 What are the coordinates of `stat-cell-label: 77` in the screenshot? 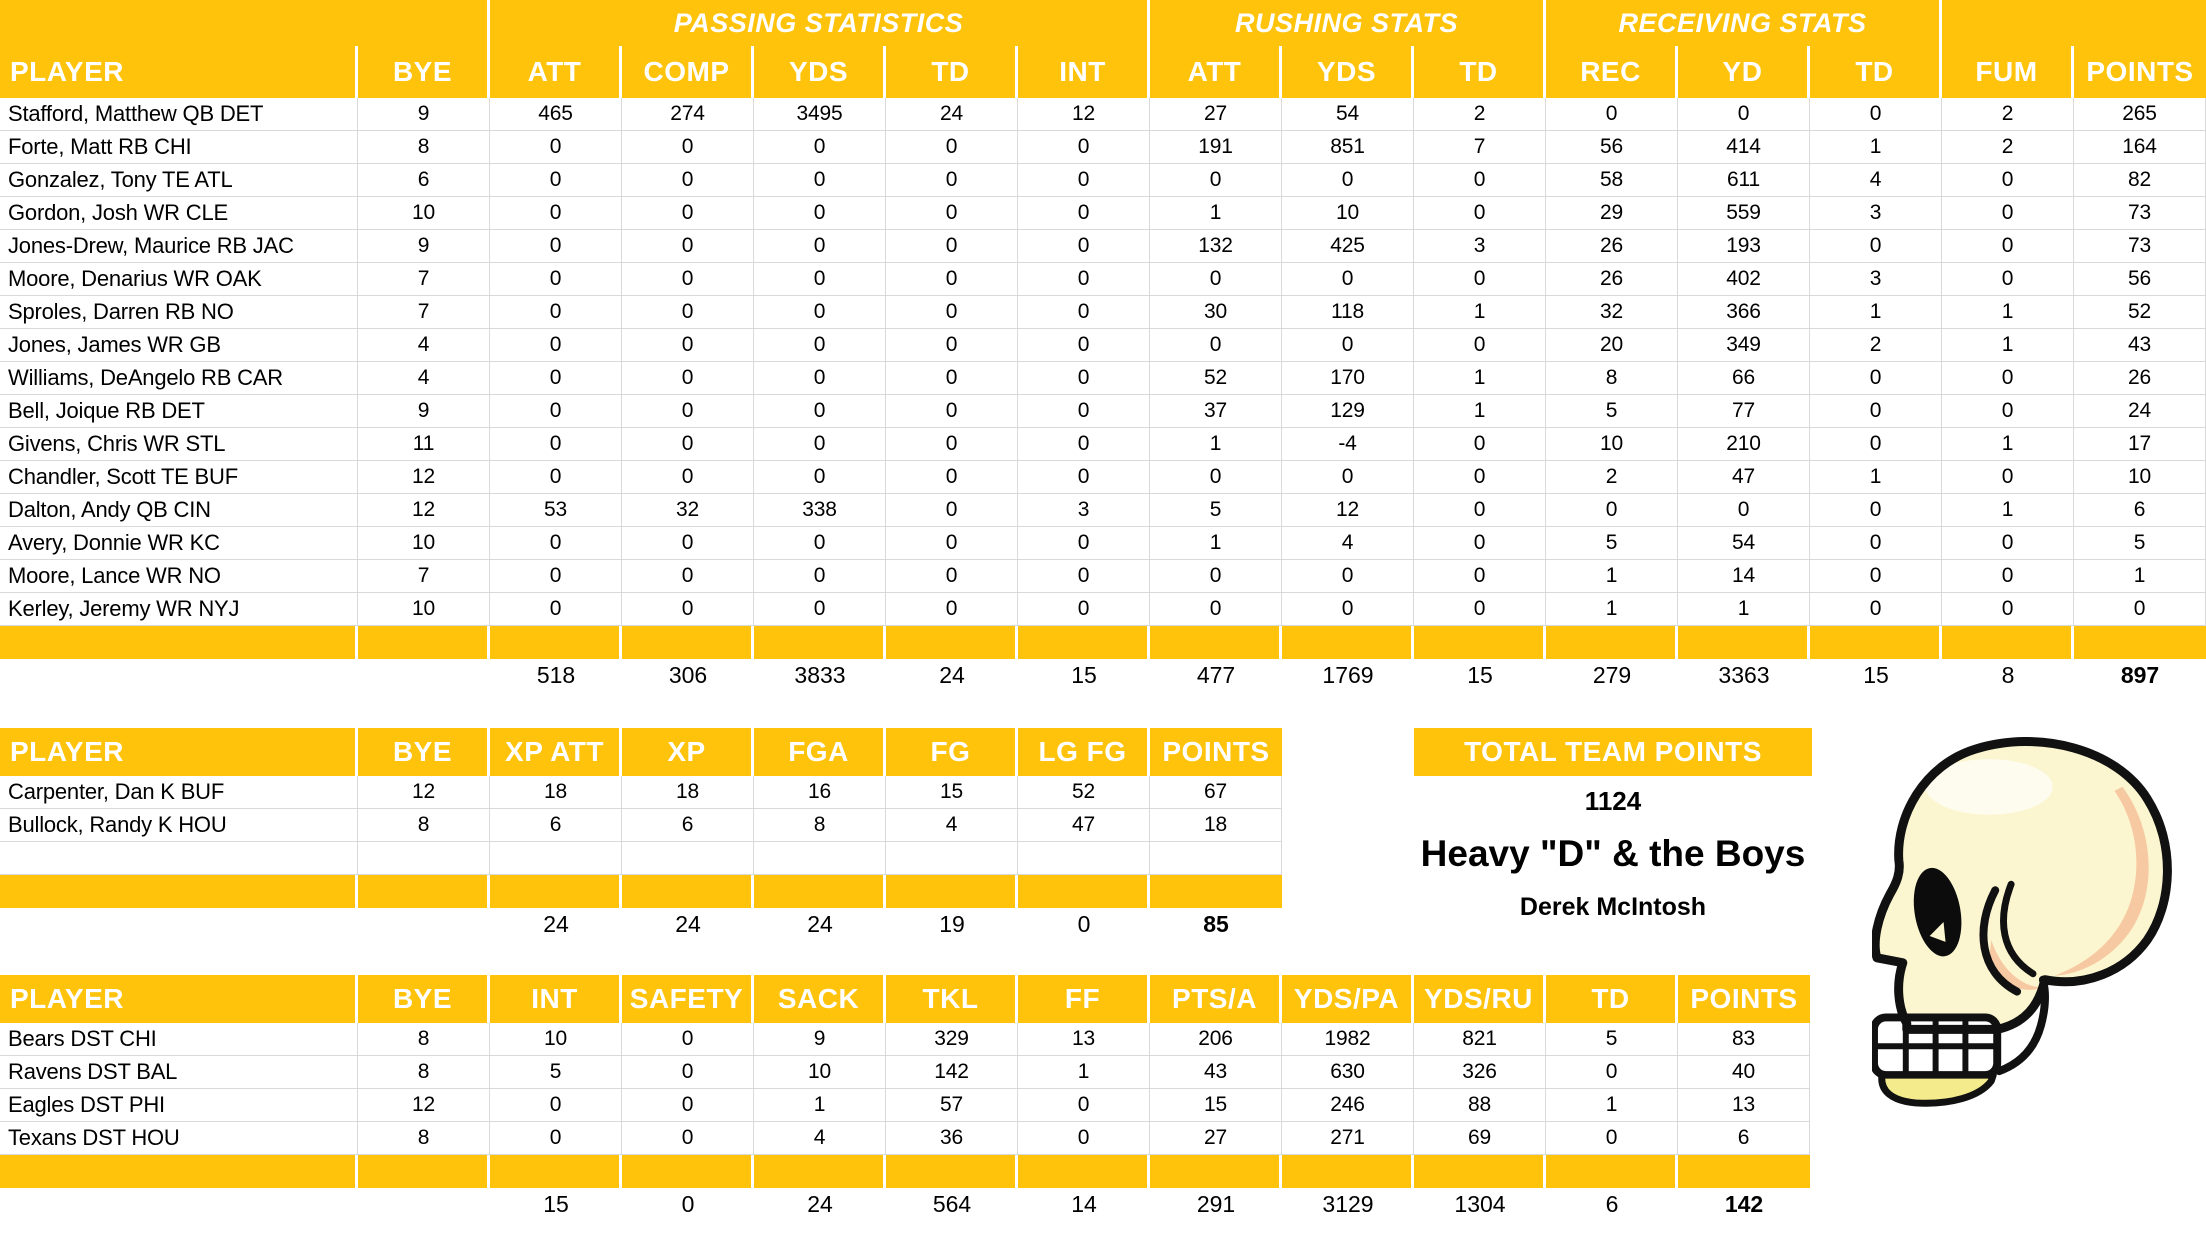 It's located at (1743, 410).